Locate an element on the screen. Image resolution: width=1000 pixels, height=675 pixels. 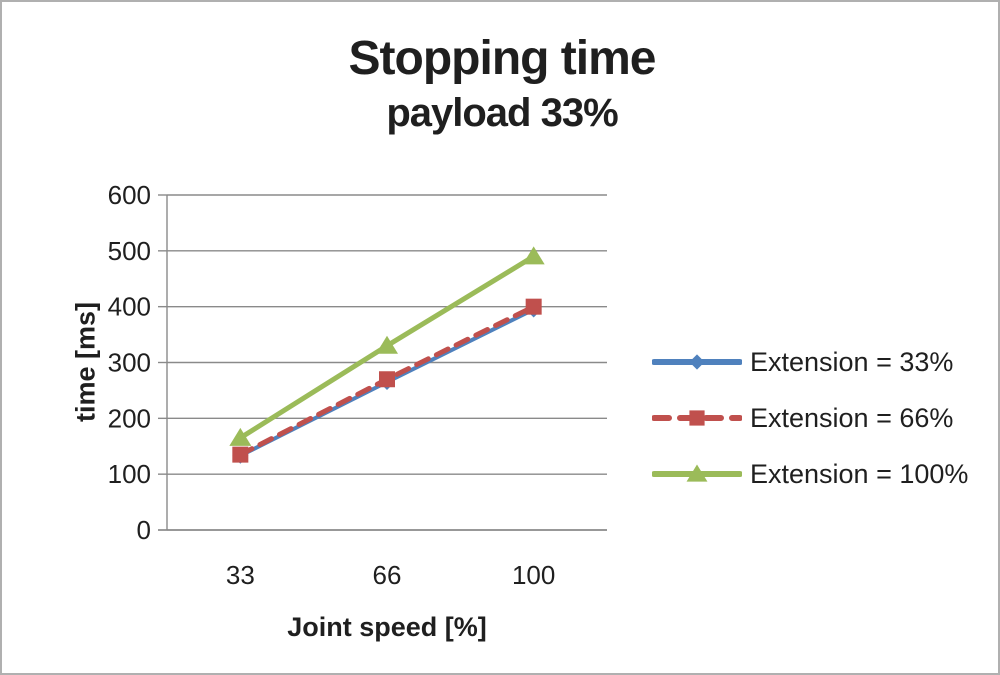
legend-item: Extension = 33% is located at coordinates (810, 361).